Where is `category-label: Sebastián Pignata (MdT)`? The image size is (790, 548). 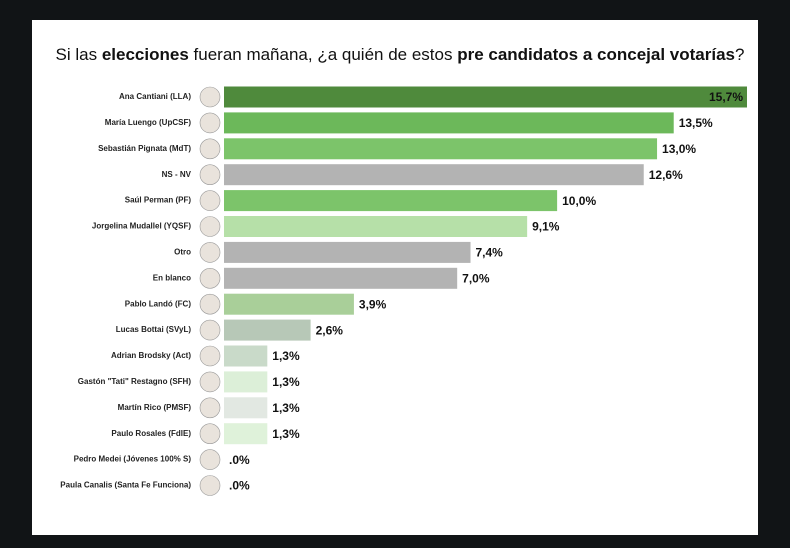
category-label: Sebastián Pignata (MdT) is located at coordinates (144, 148).